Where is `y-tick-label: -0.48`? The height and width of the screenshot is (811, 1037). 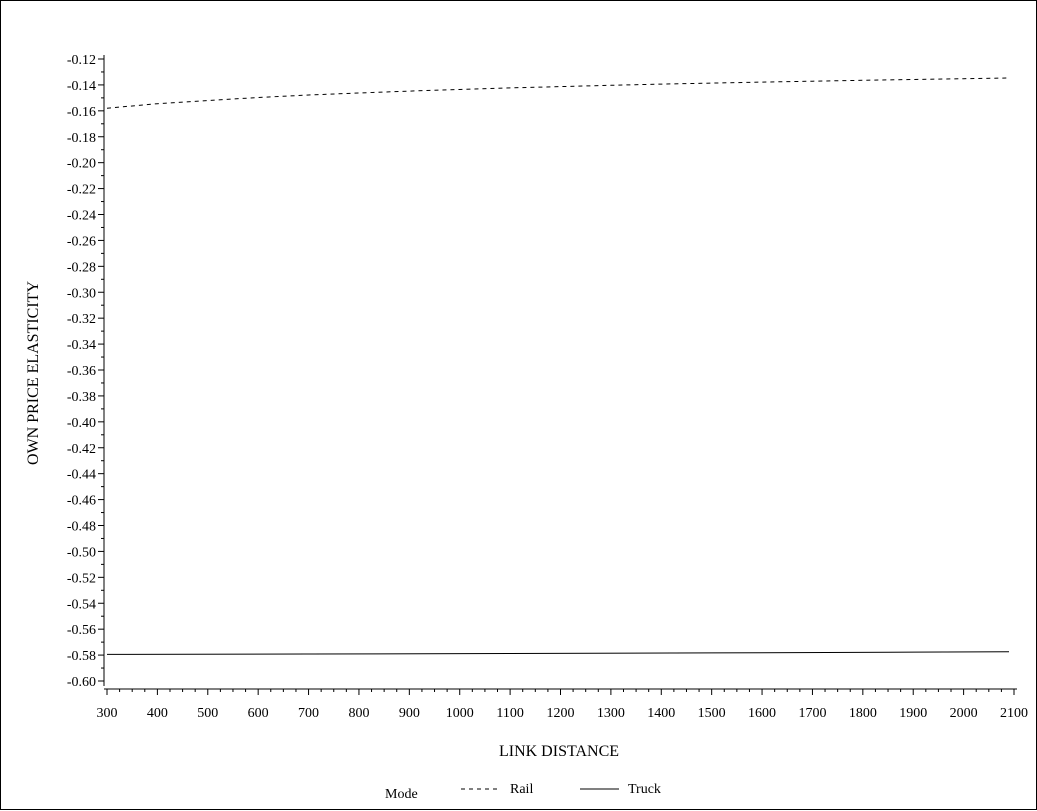
y-tick-label: -0.48 is located at coordinates (81, 527).